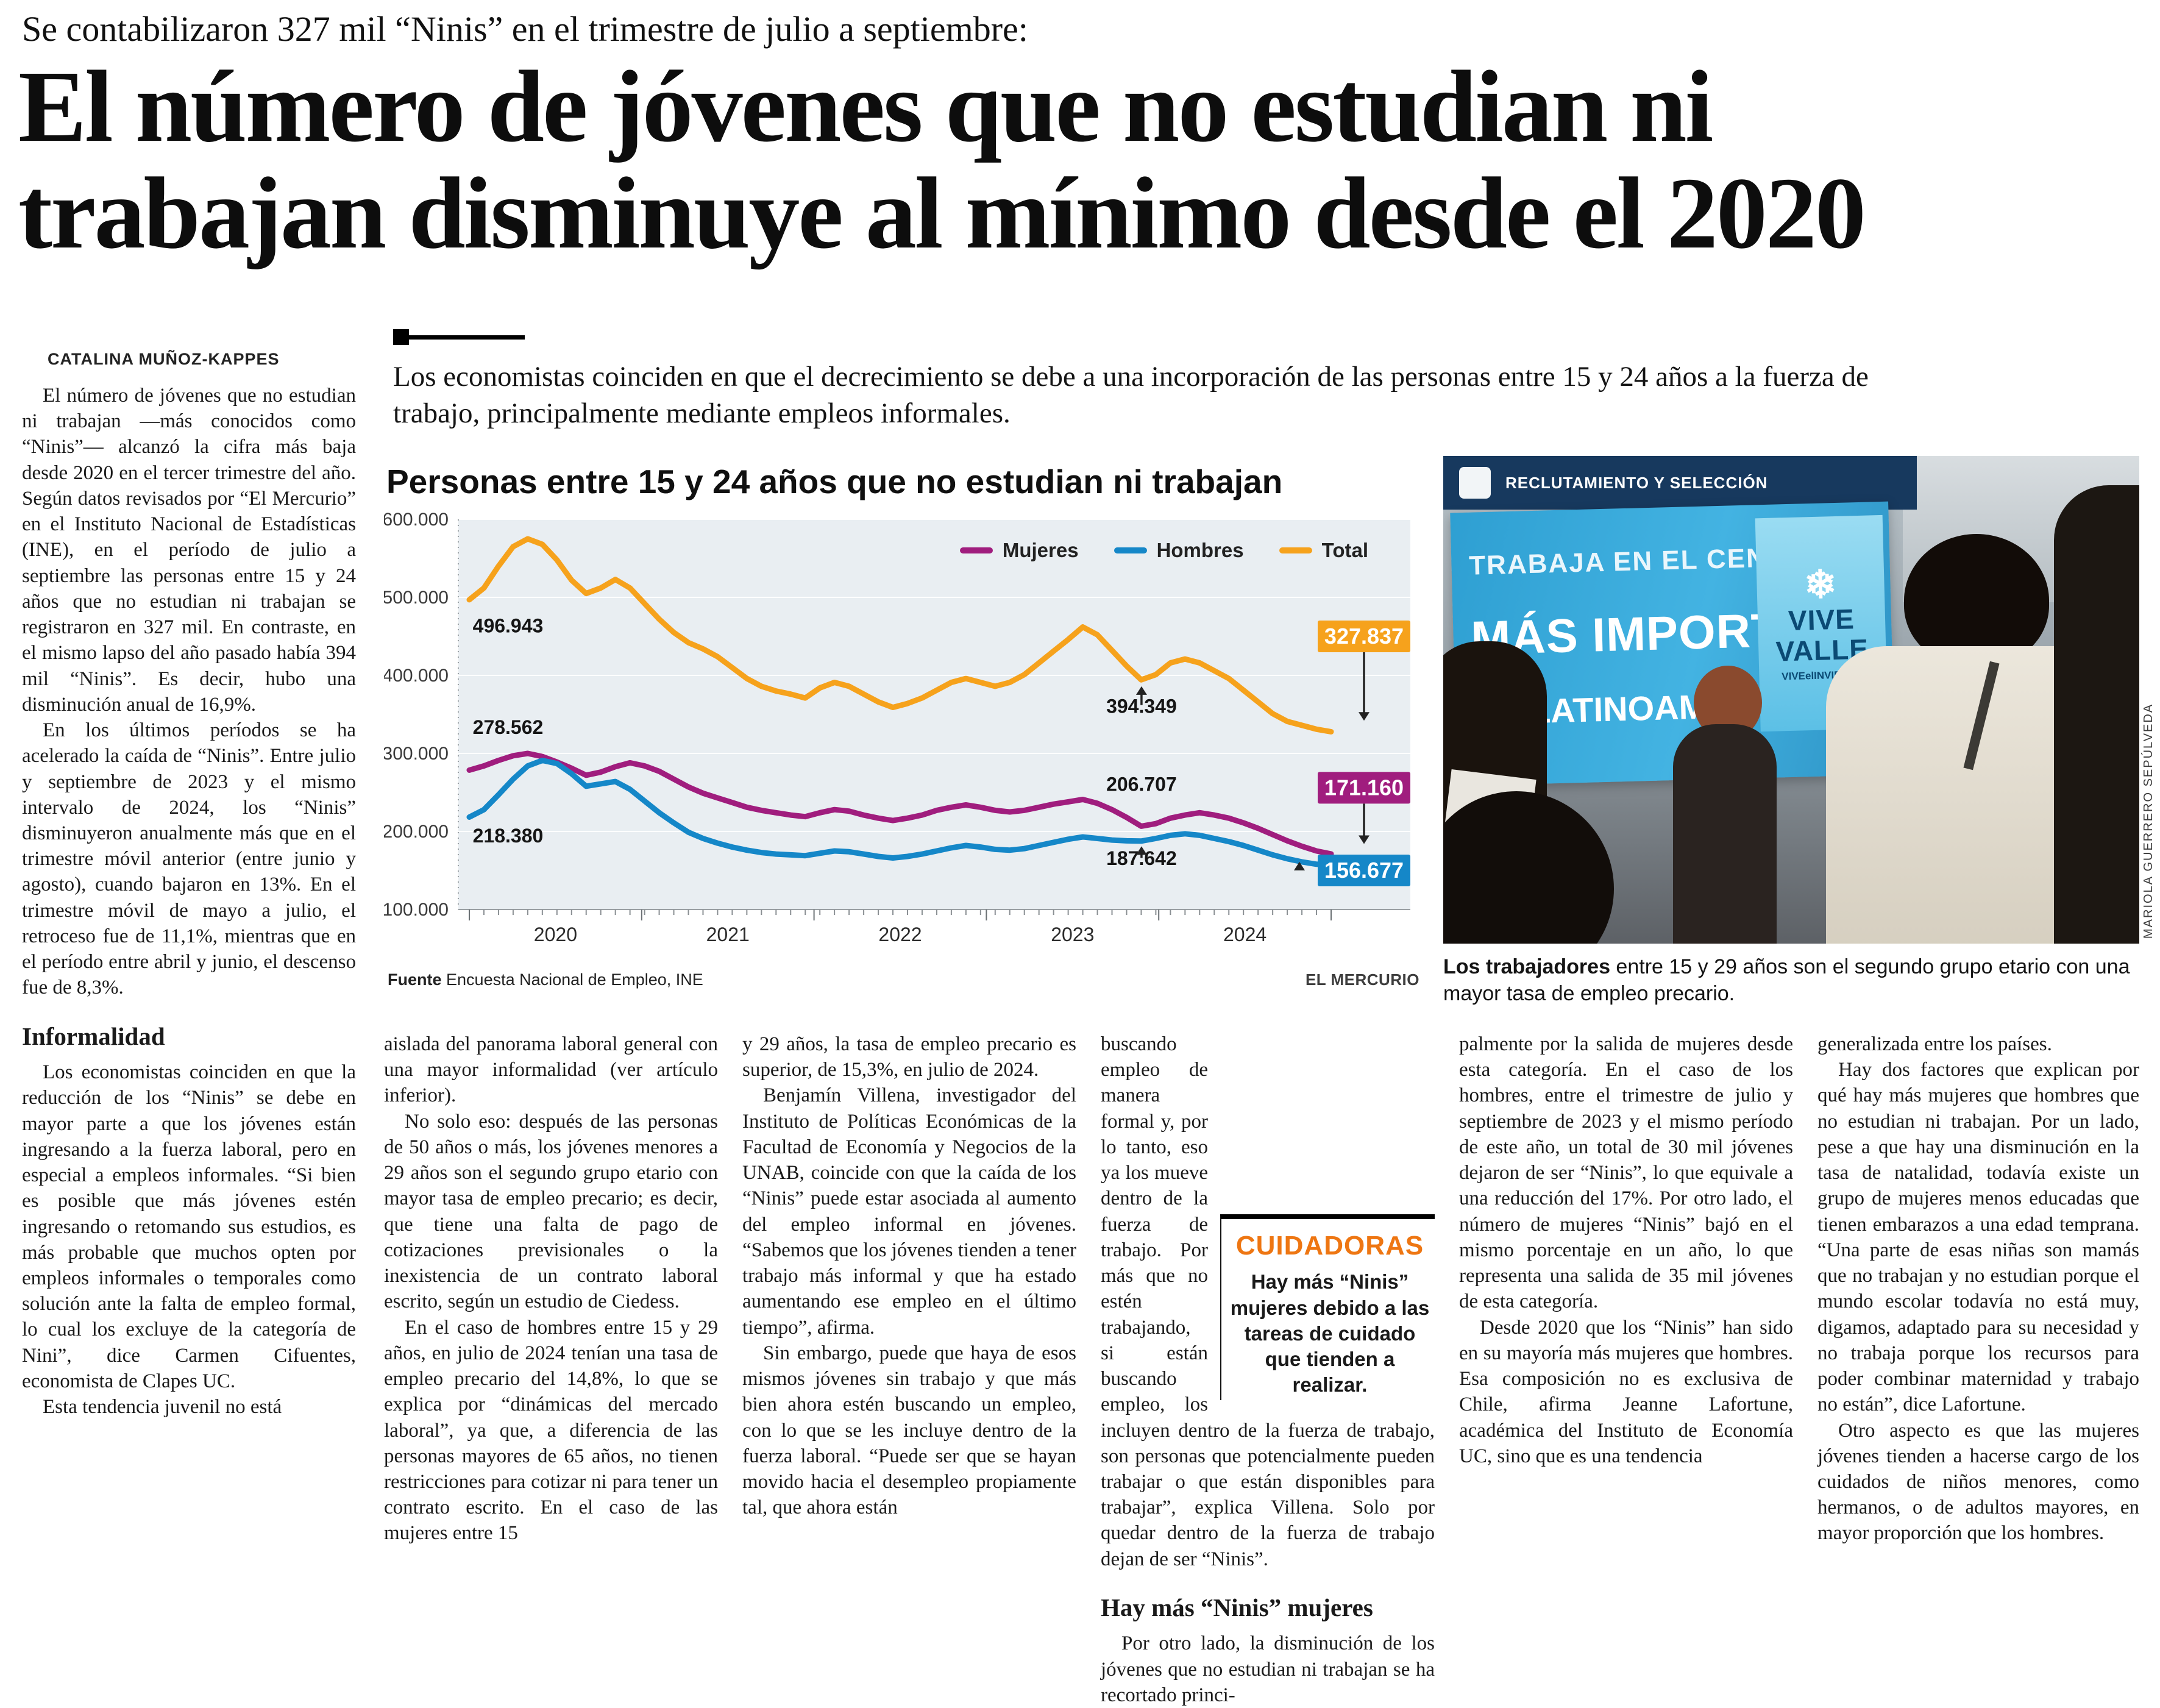  I want to click on legend-item-total: Total, so click(1324, 550).